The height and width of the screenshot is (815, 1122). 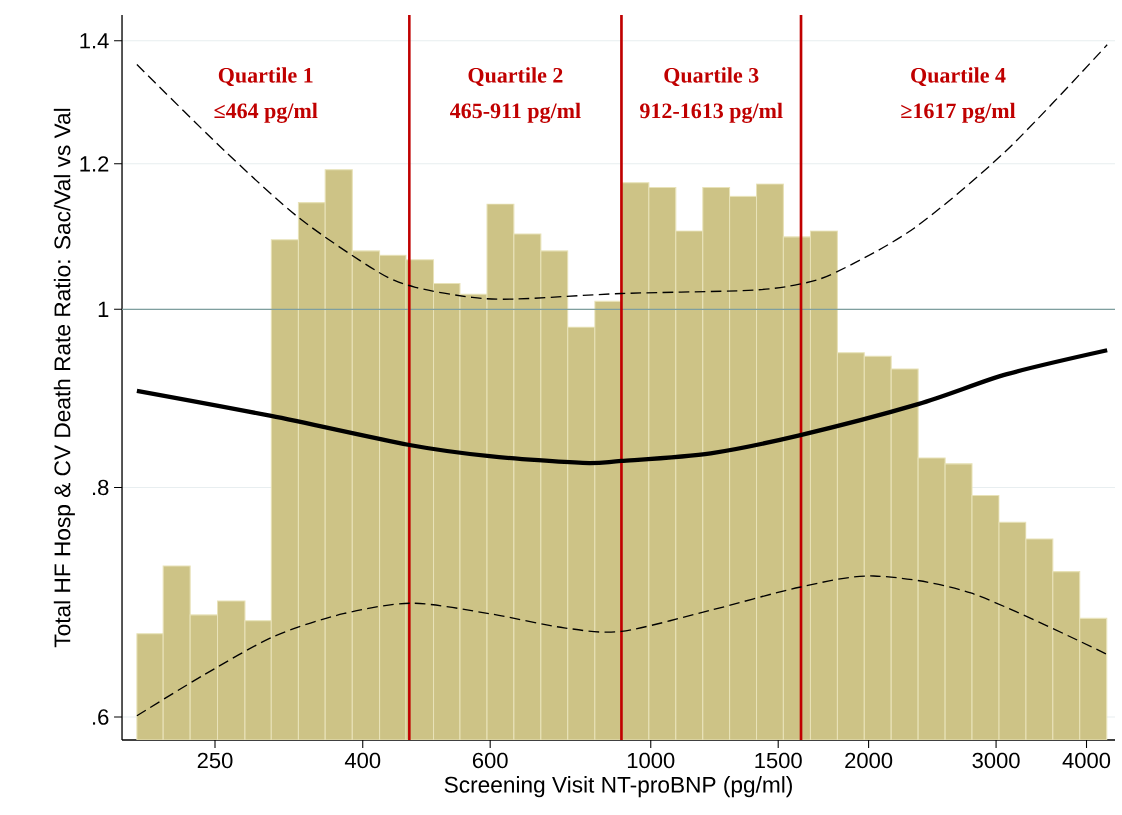 What do you see at coordinates (958, 77) in the screenshot?
I see `annotation: Quartile 4` at bounding box center [958, 77].